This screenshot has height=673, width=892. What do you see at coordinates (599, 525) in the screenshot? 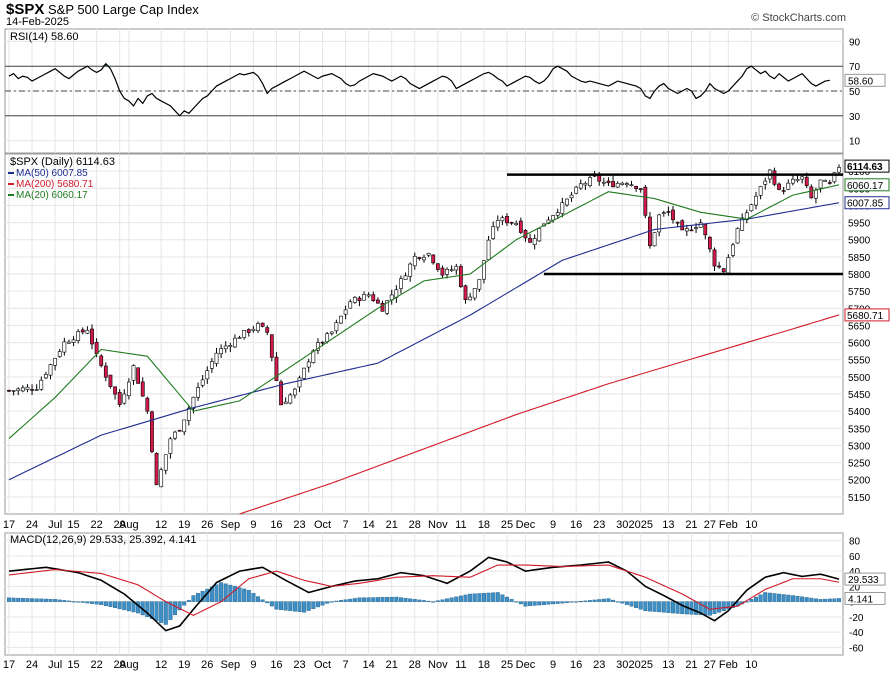
I see `x-tick-label: 23` at bounding box center [599, 525].